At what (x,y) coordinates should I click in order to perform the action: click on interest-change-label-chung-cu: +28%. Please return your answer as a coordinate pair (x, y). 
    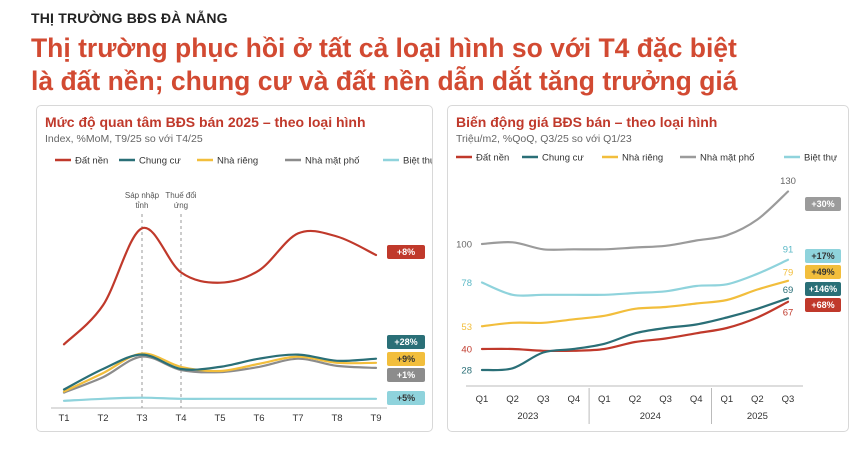
    Looking at the image, I should click on (405, 342).